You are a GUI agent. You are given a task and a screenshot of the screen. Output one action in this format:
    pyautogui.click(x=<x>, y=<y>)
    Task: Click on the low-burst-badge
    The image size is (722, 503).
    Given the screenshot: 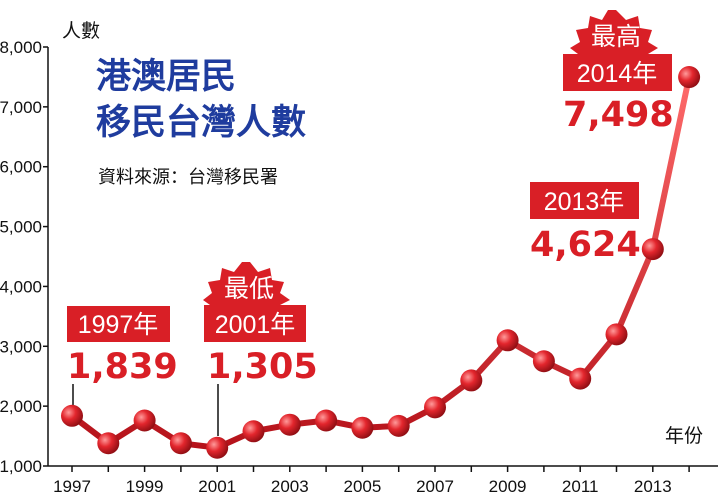 What is the action you would take?
    pyautogui.click(x=246, y=283)
    